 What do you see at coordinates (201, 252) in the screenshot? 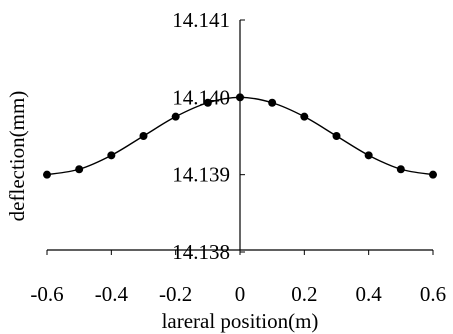
I see `y-tick-label: 14.138` at bounding box center [201, 252].